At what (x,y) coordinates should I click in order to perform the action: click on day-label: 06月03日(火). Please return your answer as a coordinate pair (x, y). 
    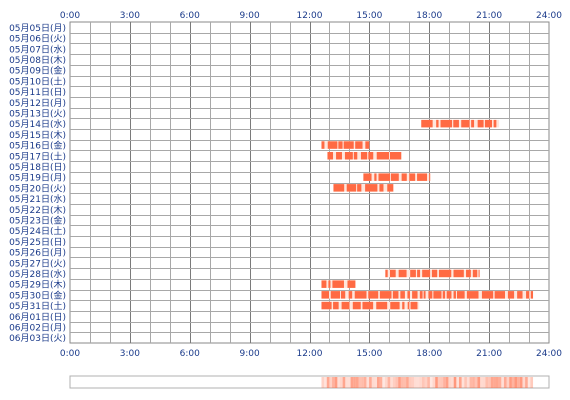
    Looking at the image, I should click on (37, 338).